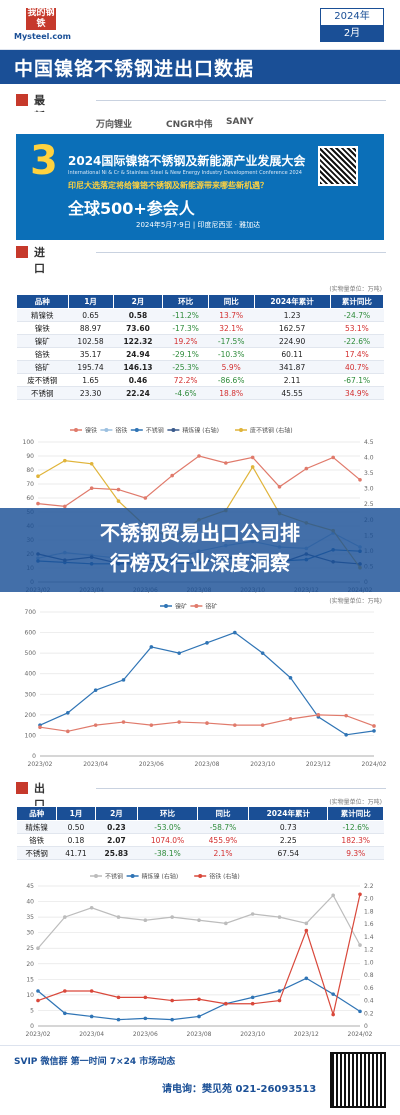 Image resolution: width=400 pixels, height=1115 pixels. What do you see at coordinates (155, 431) in the screenshot?
I see `legend-label: 不锈钢` at bounding box center [155, 431].